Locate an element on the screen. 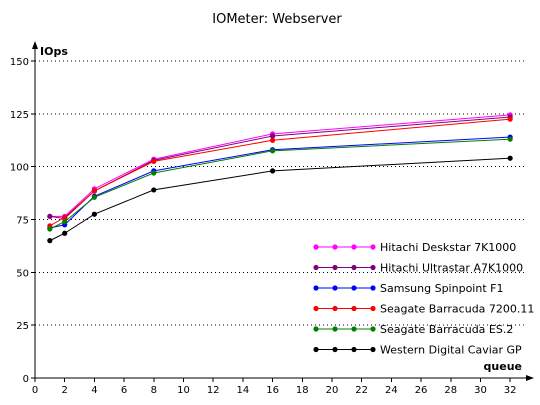  y-tick-label: 0 is located at coordinates (26, 379).